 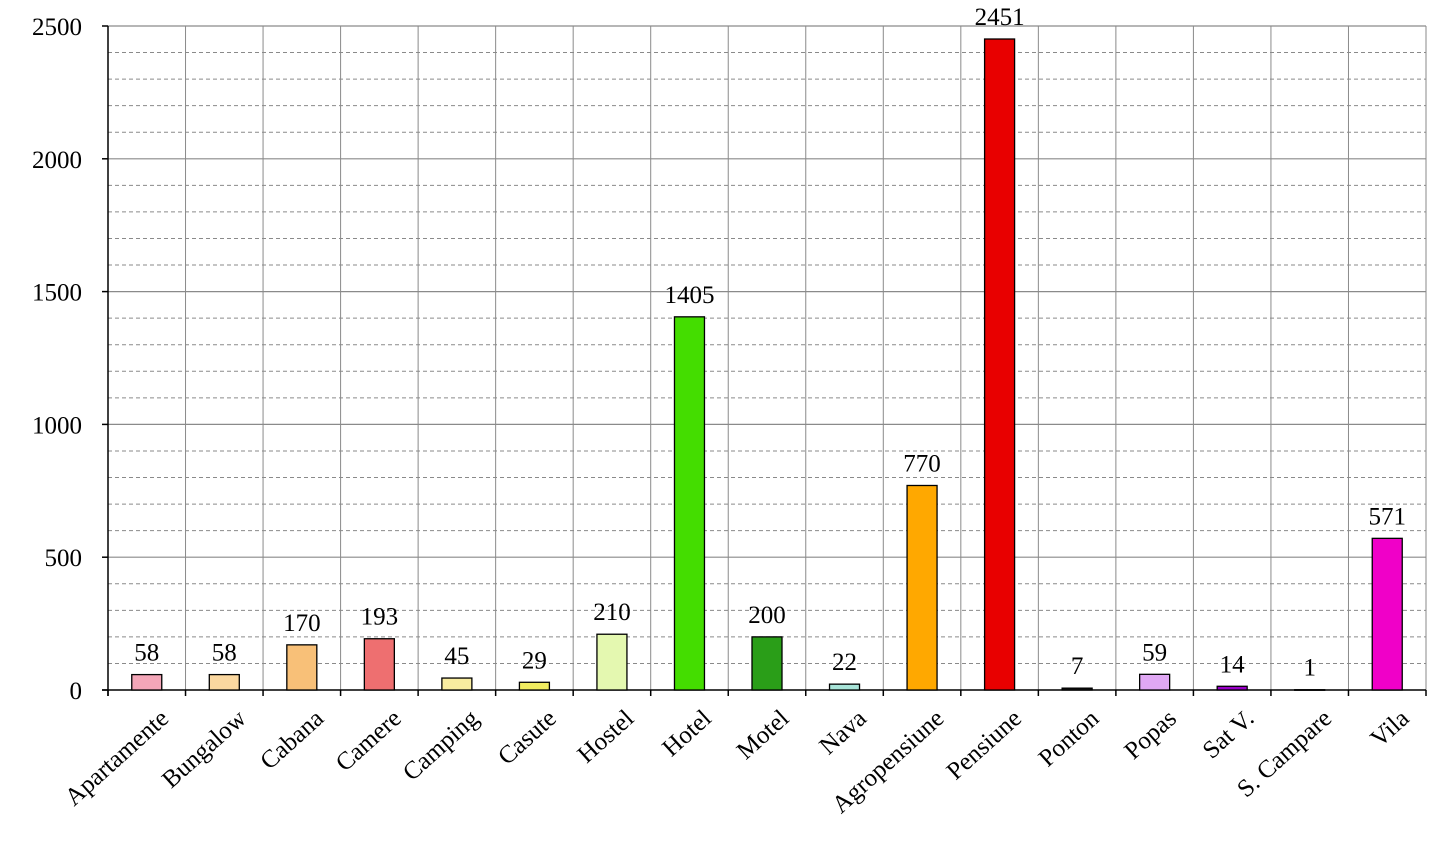 What do you see at coordinates (612, 662) in the screenshot?
I see `bar-hostel` at bounding box center [612, 662].